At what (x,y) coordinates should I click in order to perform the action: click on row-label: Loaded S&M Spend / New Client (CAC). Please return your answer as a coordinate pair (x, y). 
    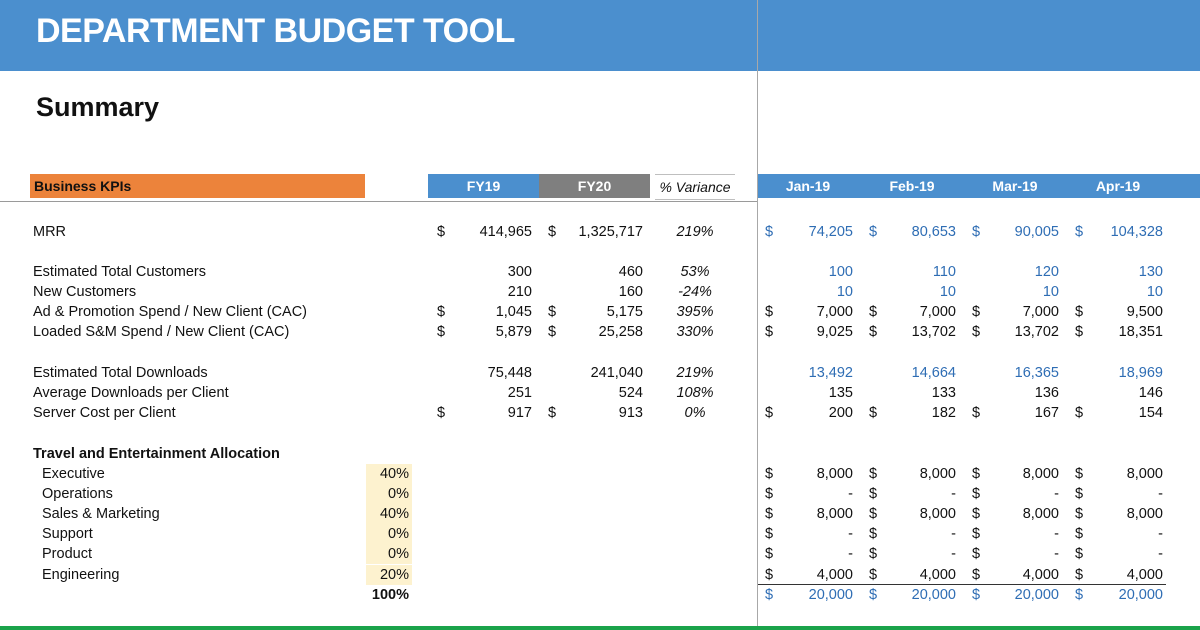
    Looking at the image, I should click on (161, 332).